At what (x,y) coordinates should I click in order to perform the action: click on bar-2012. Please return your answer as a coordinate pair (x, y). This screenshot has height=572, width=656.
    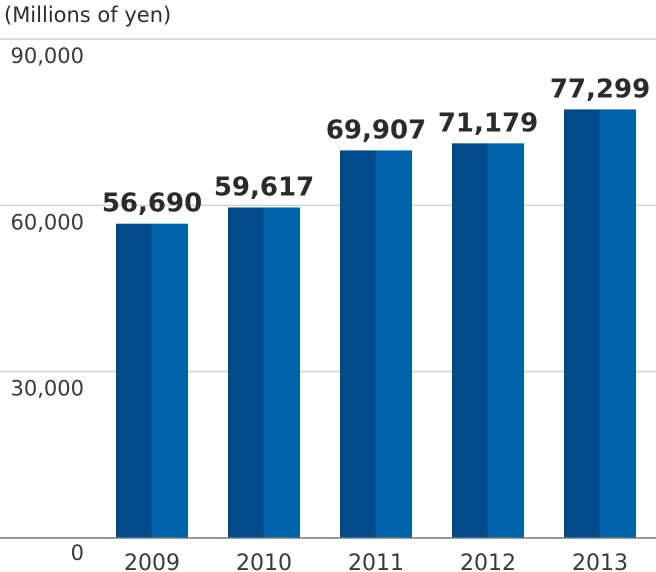
    Looking at the image, I should click on (488, 340).